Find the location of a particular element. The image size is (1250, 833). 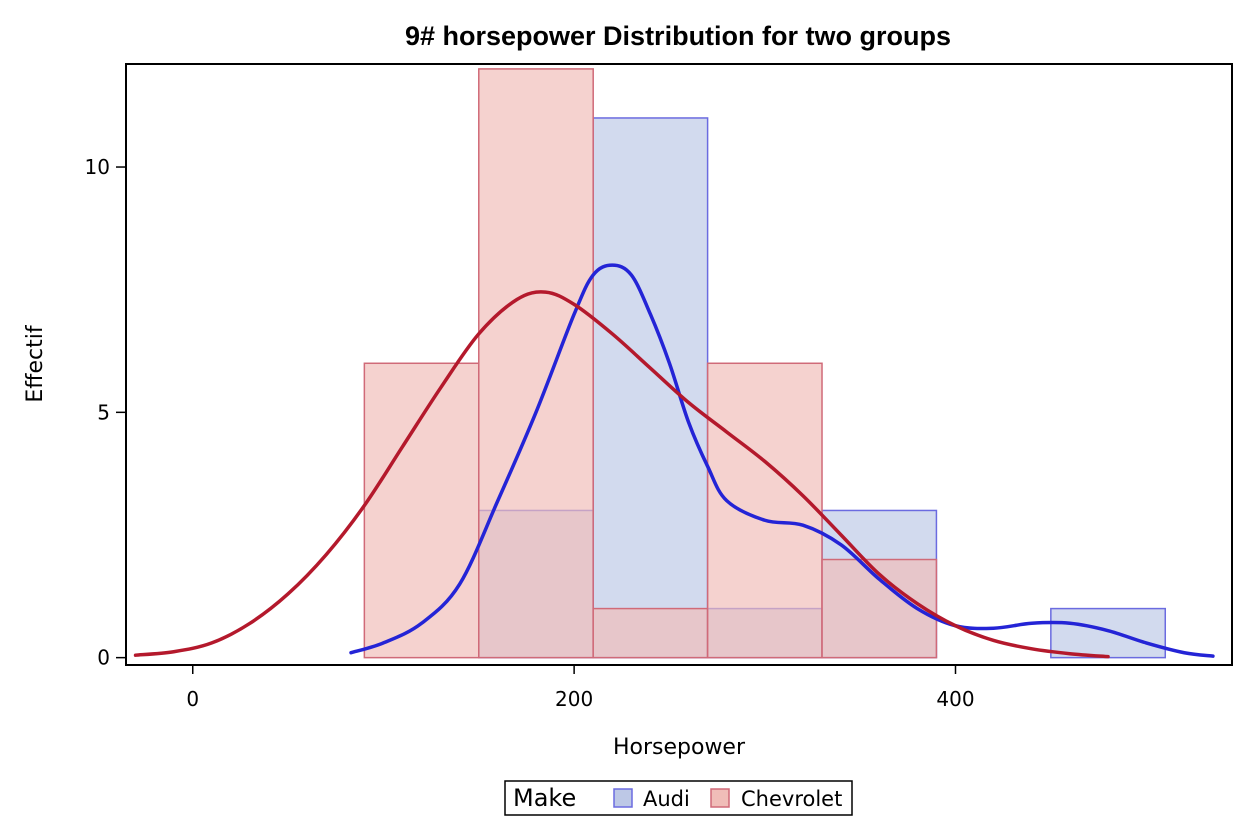

legend: Make Audi Chevrolet is located at coordinates (678, 798).